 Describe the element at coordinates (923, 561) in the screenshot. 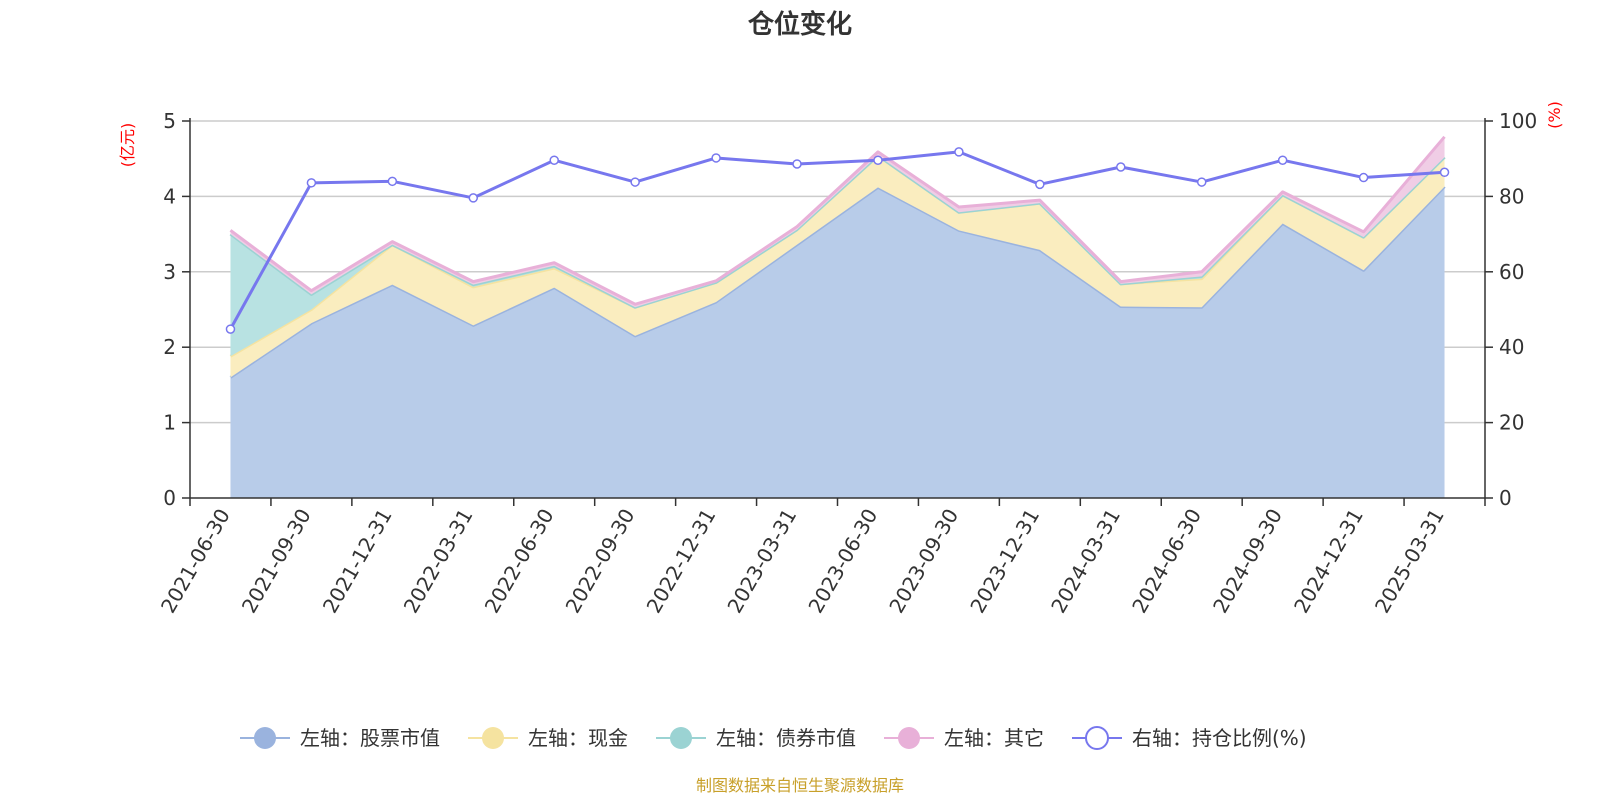

I see `x-axis-tick-label: 2023-09-30` at that location.